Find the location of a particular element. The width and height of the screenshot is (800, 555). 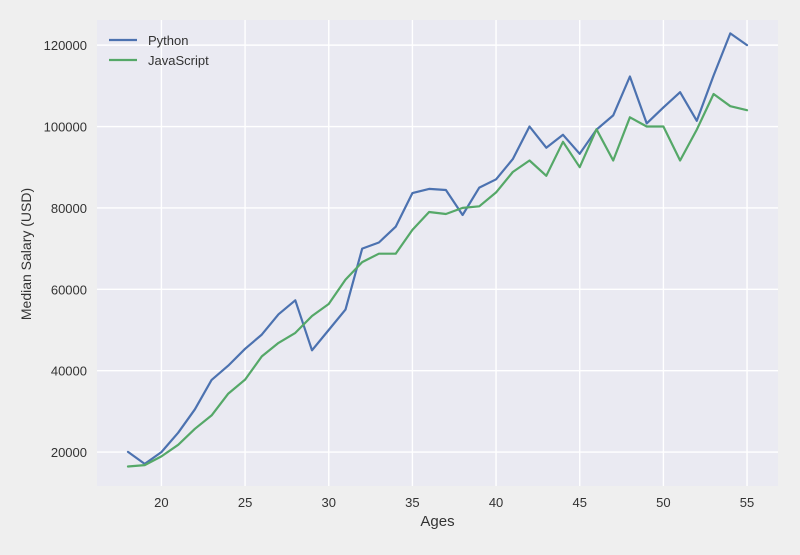

x-tick-label: 40 is located at coordinates (496, 502).